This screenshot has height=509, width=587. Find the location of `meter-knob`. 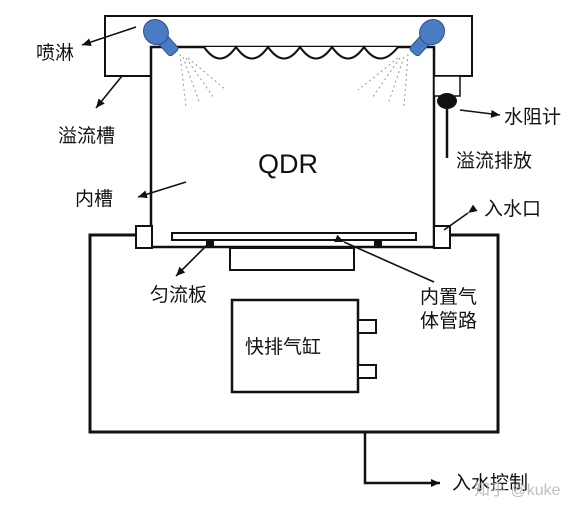

meter-knob is located at coordinates (447, 101).